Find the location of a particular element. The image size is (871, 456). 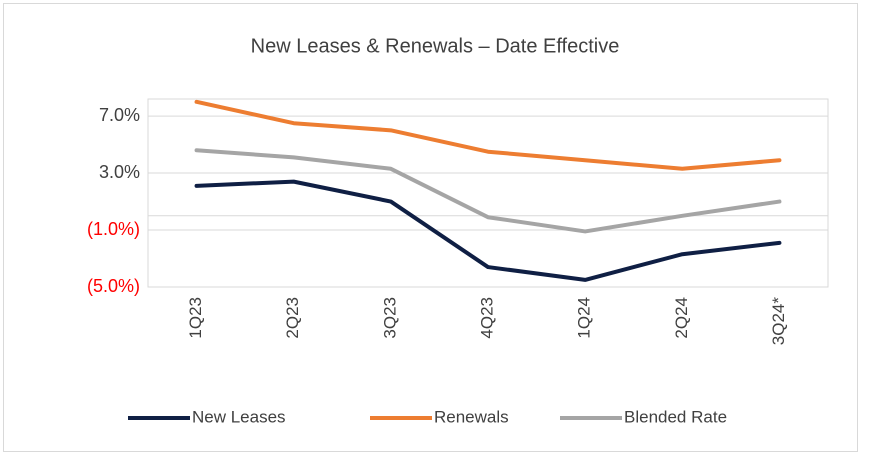

y-tick-label: (1.0%) is located at coordinates (113, 229).